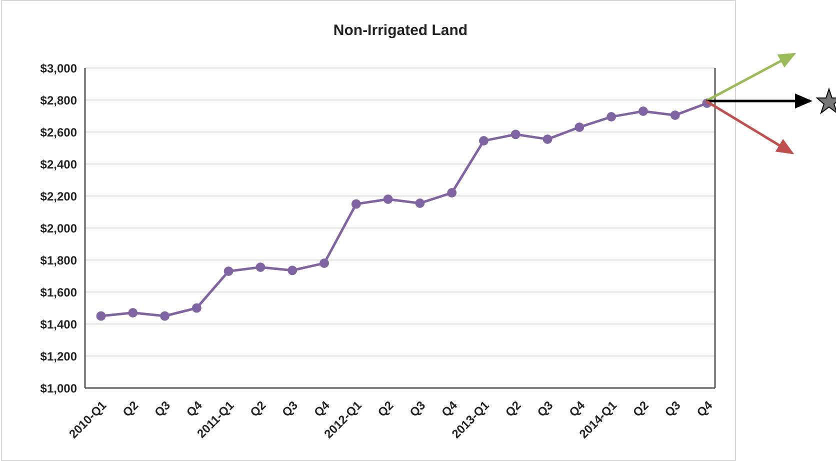  I want to click on y-tick-label: $2,800, so click(59, 100).